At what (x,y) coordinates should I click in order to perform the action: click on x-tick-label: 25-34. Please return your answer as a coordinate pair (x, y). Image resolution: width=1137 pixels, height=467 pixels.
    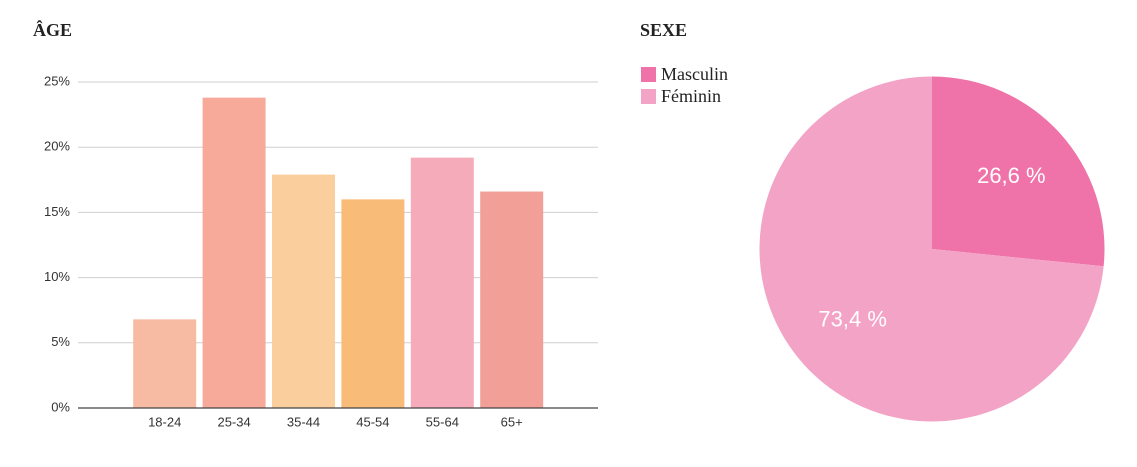
    Looking at the image, I should click on (233, 421).